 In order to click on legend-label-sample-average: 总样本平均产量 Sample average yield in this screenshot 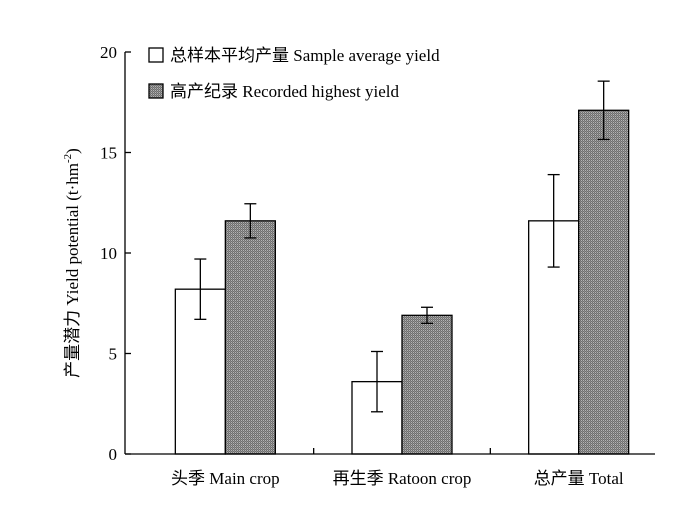, I will do `click(305, 55)`.